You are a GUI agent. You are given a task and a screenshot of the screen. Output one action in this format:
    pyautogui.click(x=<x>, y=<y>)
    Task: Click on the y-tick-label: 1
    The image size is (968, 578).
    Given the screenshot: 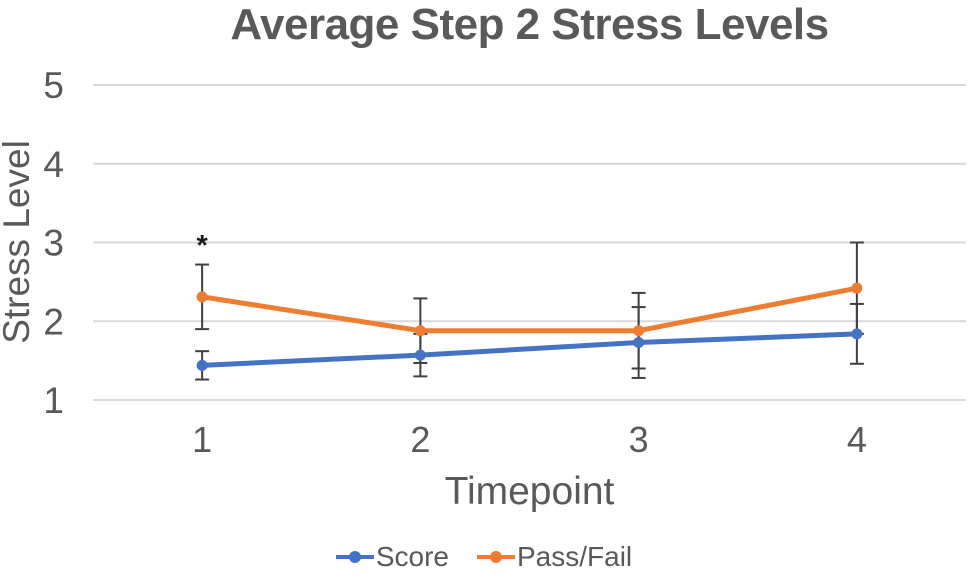 What is the action you would take?
    pyautogui.click(x=53, y=400)
    